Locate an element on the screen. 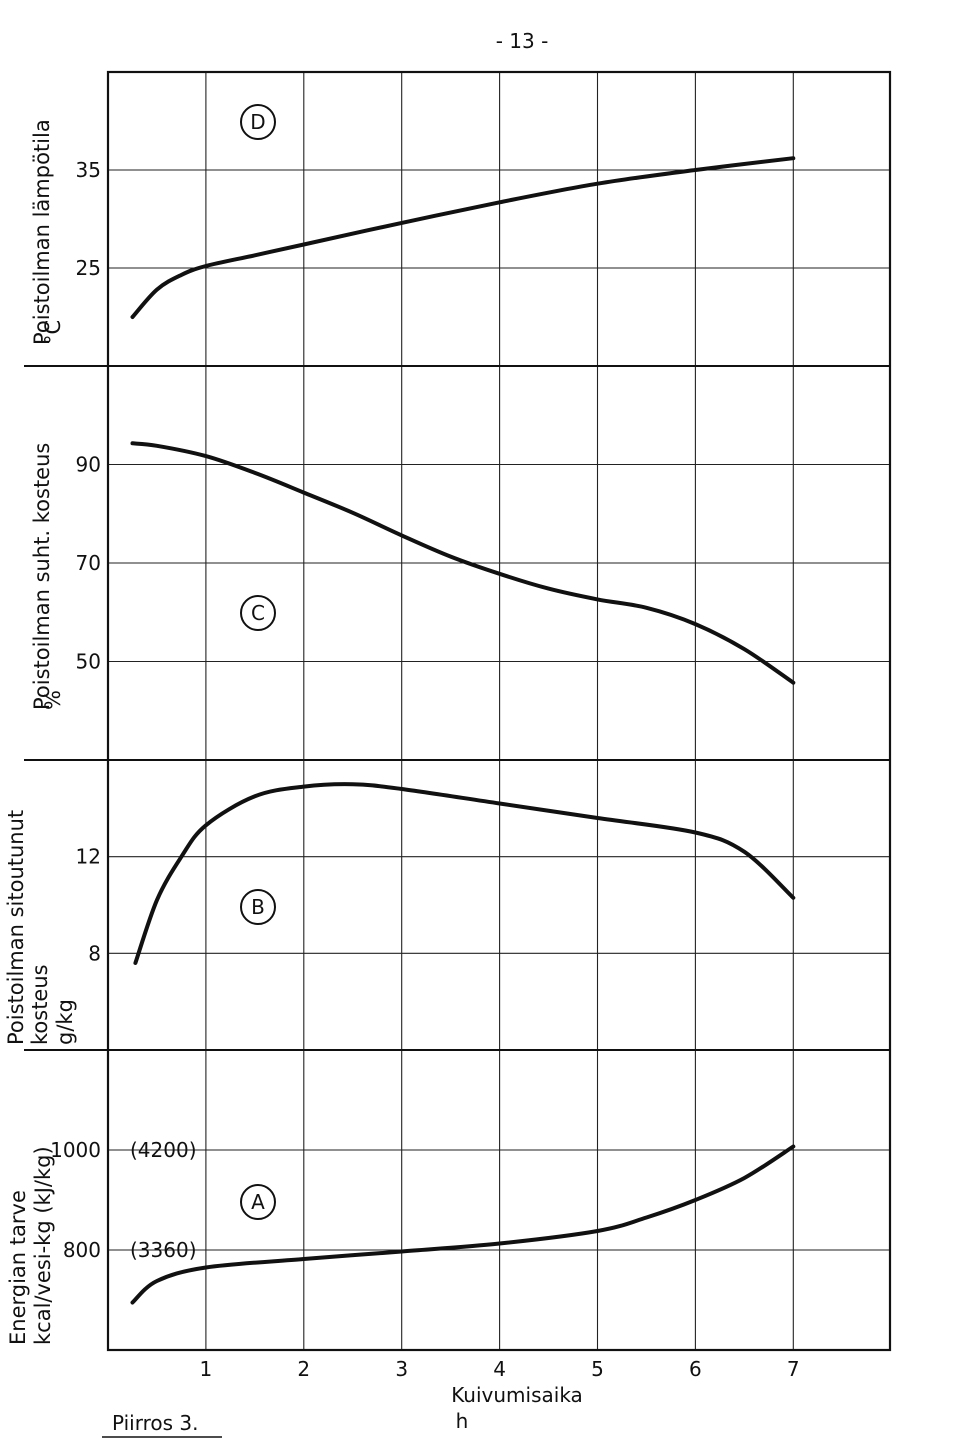 The image size is (960, 1440). x-tick-label: 4 is located at coordinates (499, 1369).